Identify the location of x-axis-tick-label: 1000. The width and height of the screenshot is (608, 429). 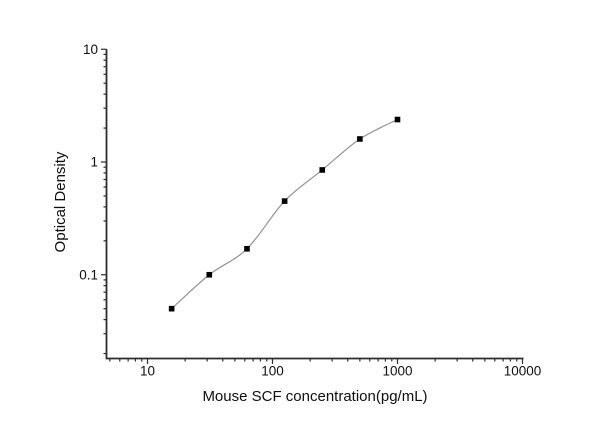
(397, 371).